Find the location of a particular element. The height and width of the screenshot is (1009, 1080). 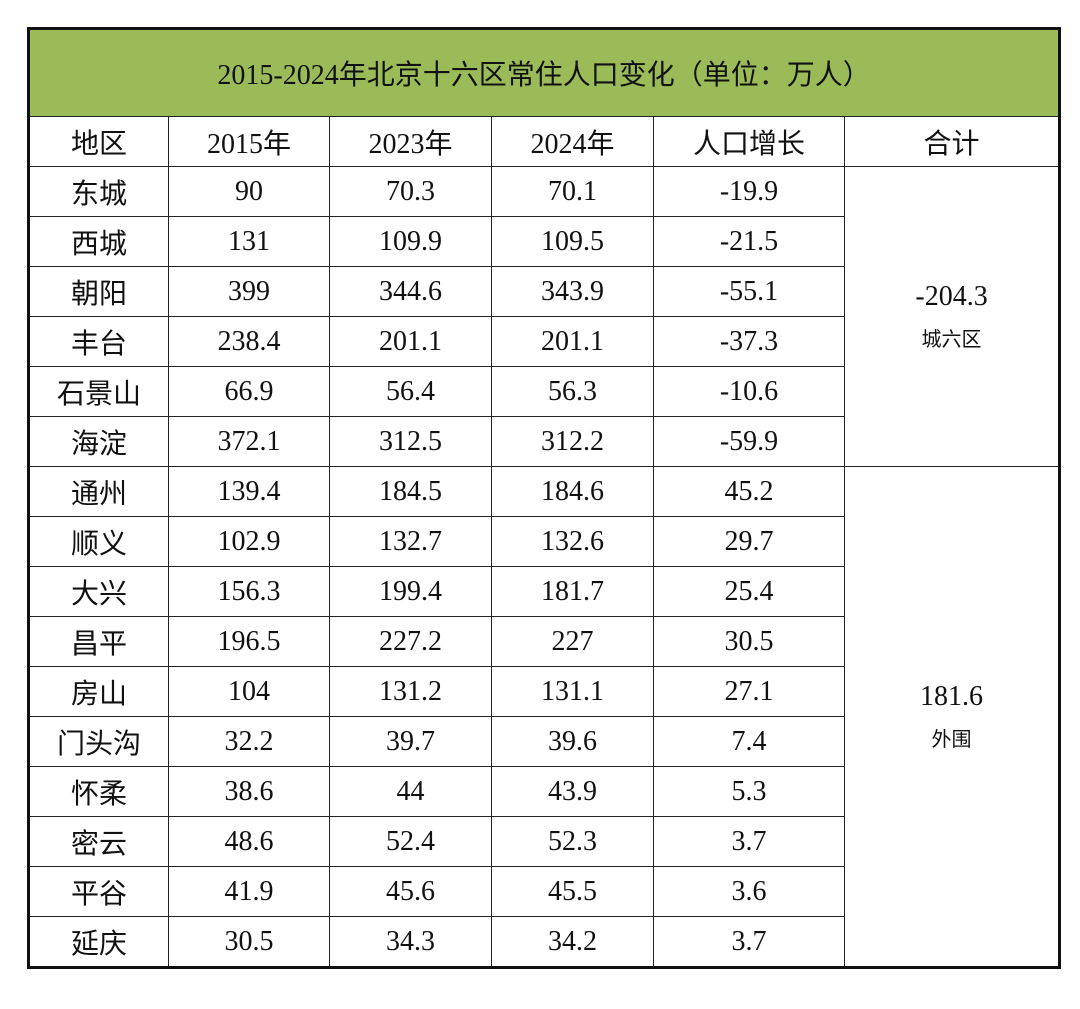

data-row: 丰台 238.4 201.1 201.1 -37.3 is located at coordinates (544, 341).